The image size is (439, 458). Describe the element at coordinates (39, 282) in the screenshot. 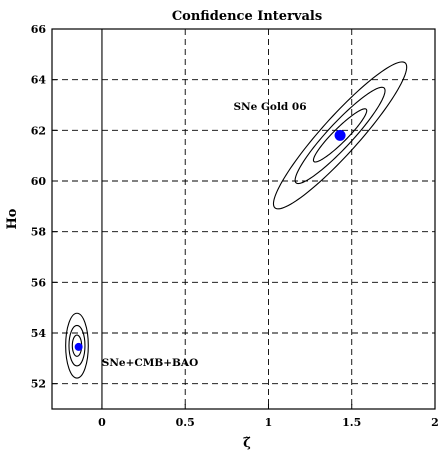

I see `y-tick-label: 56` at that location.